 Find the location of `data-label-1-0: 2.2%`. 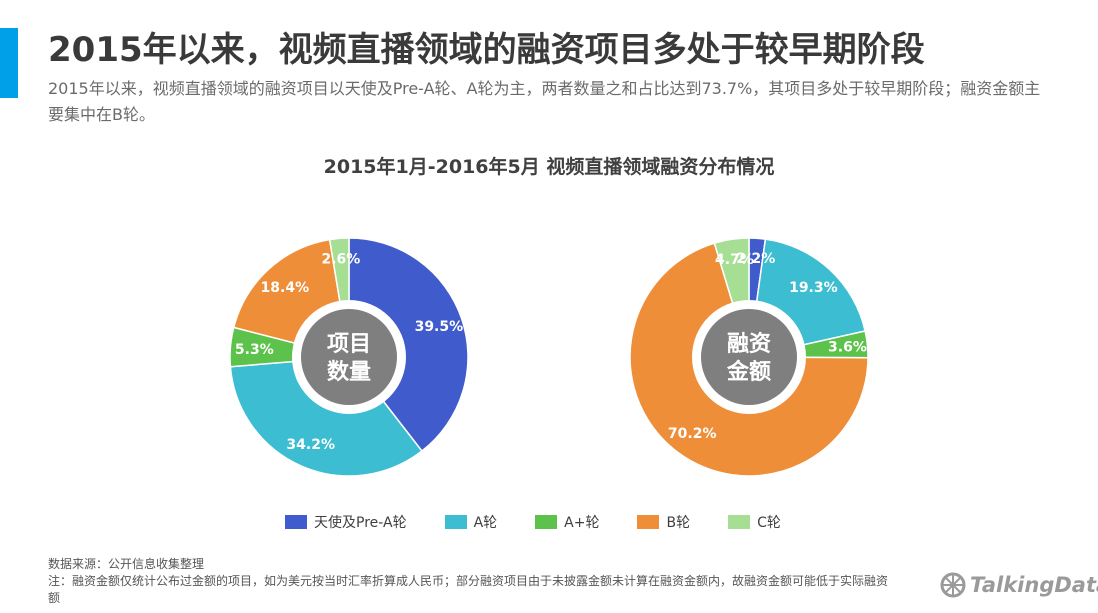

data-label-1-0: 2.2% is located at coordinates (755, 259).